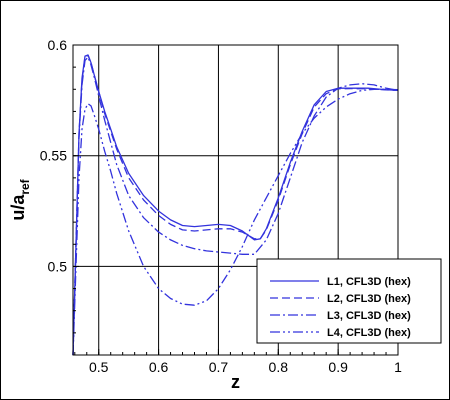  Describe the element at coordinates (235, 382) in the screenshot. I see `x-axis-label: z` at that location.